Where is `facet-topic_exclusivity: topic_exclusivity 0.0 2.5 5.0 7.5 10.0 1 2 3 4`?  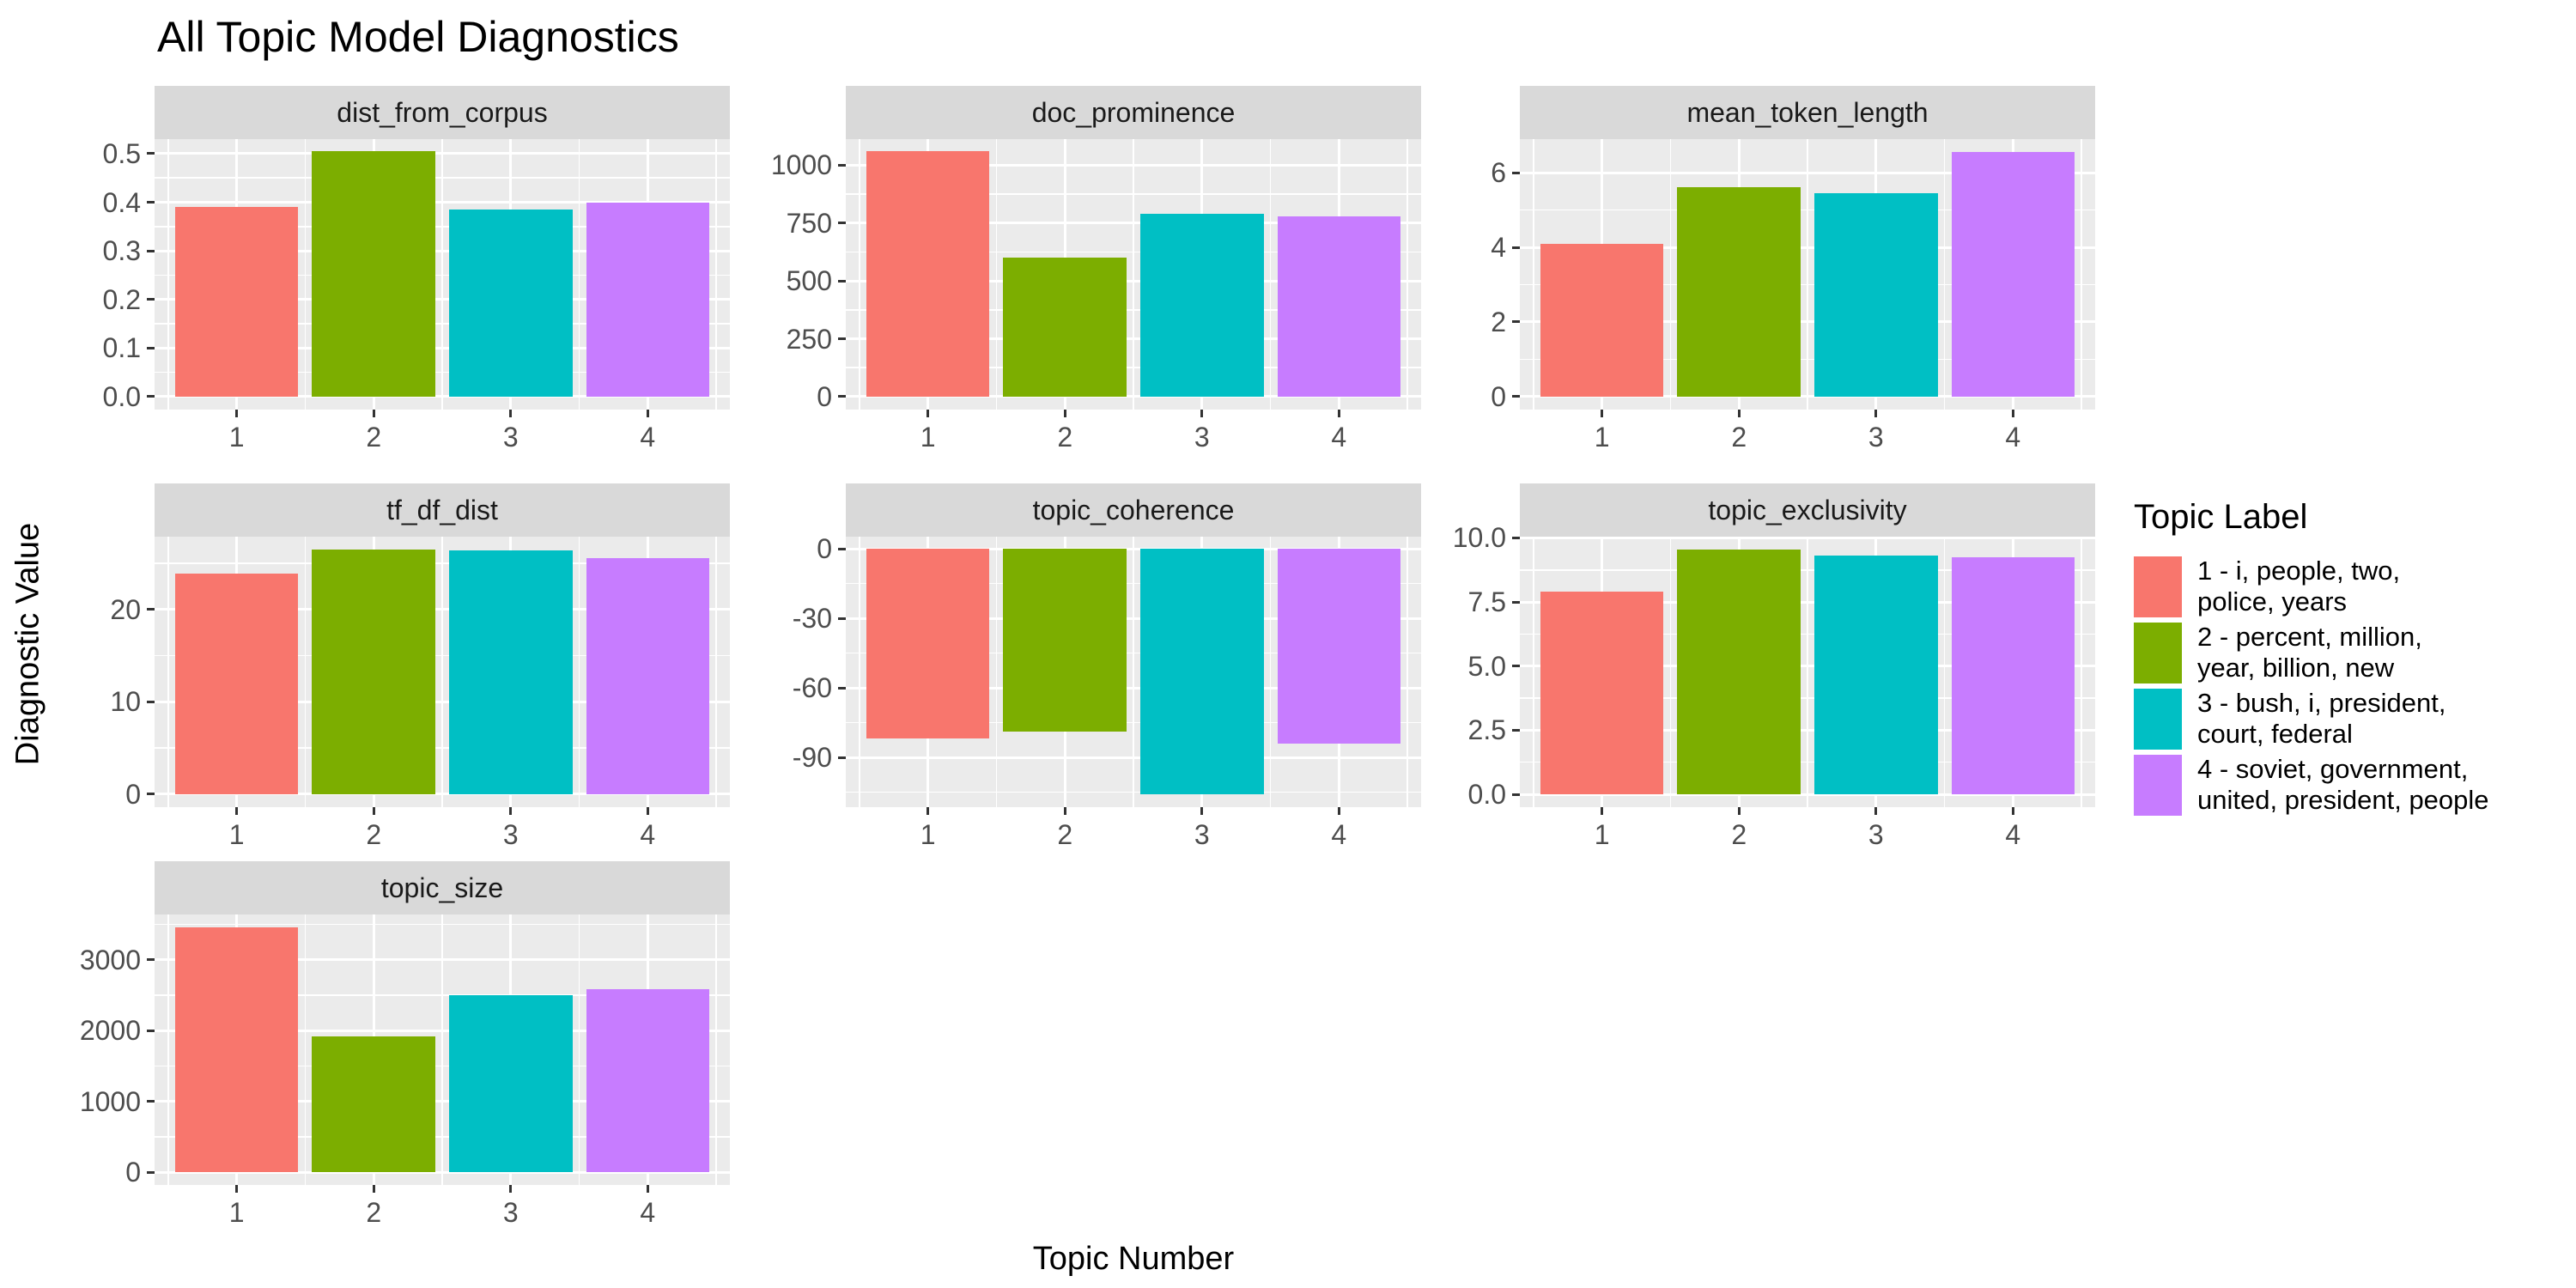
facet-topic_exclusivity: topic_exclusivity 0.0 2.5 5.0 7.5 10.0 1 2 3 4 is located at coordinates (1774, 665).